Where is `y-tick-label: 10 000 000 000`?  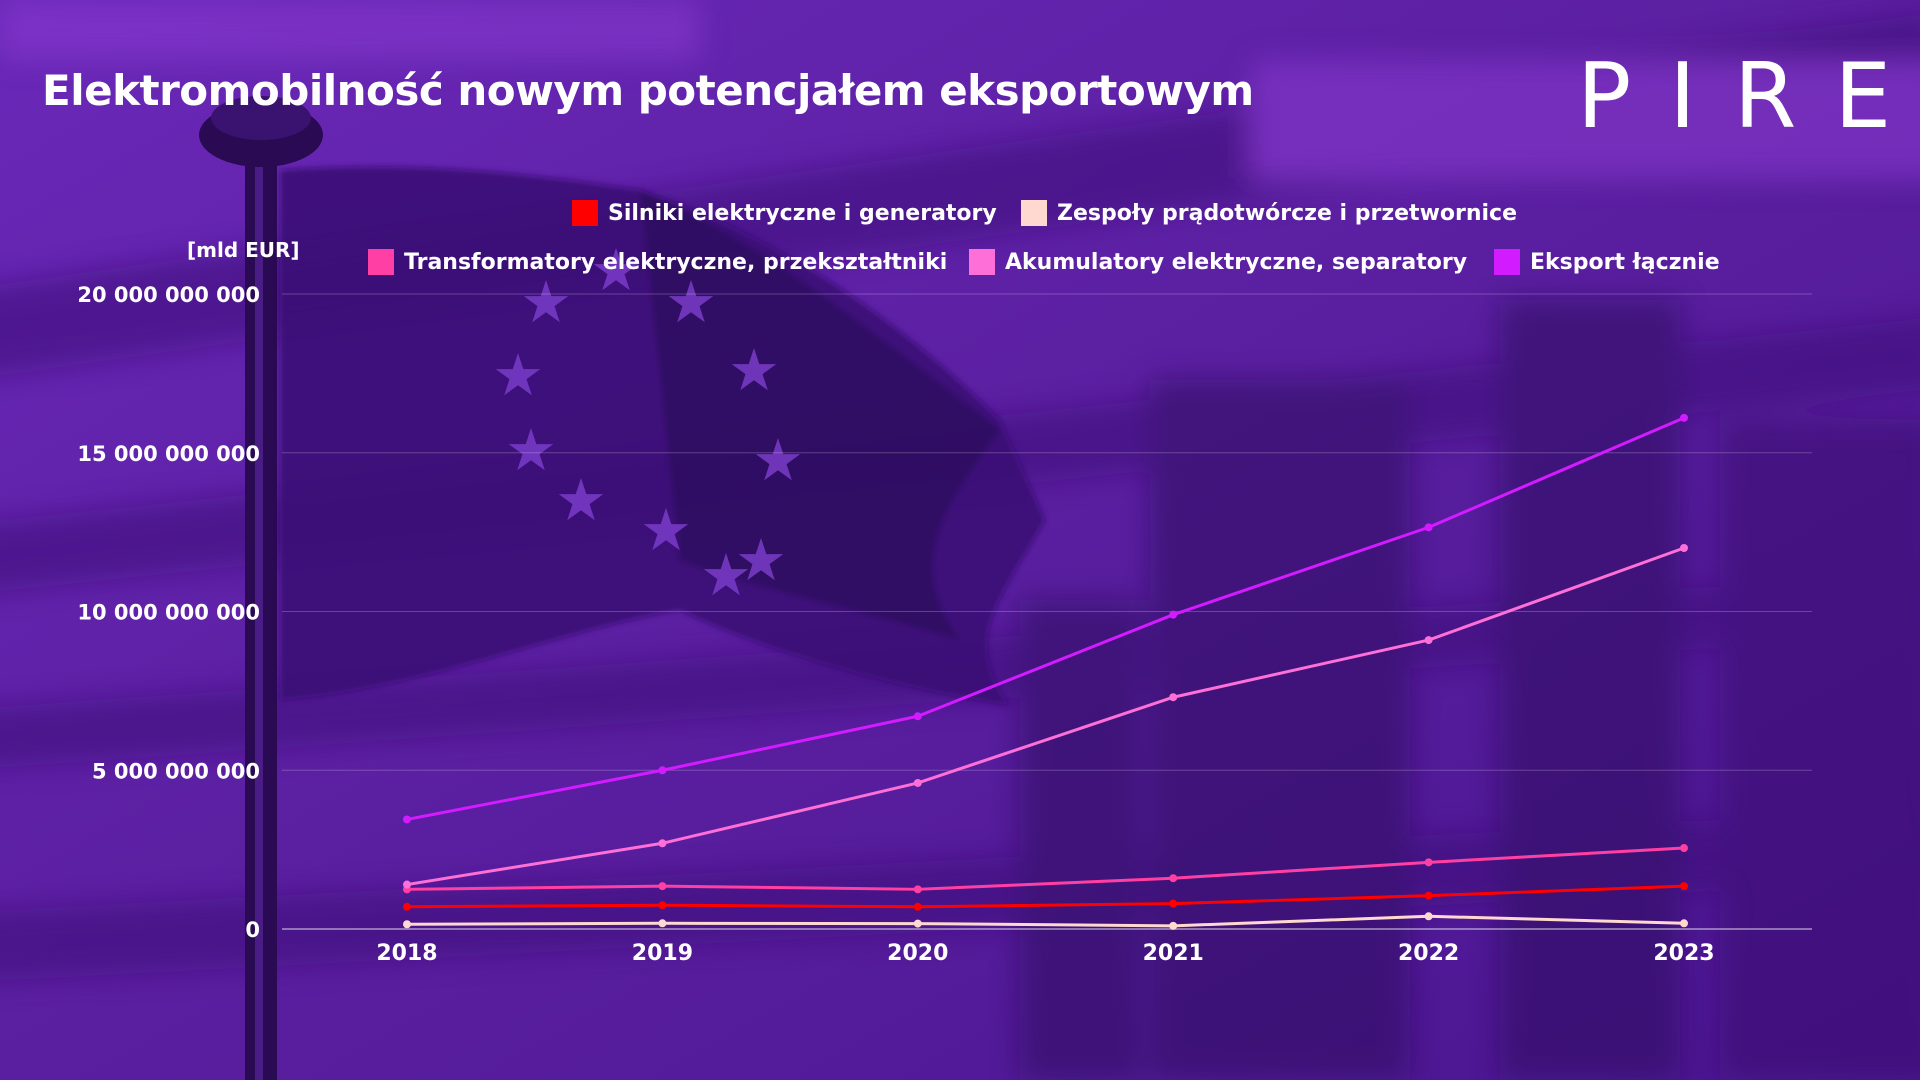 y-tick-label: 10 000 000 000 is located at coordinates (168, 613).